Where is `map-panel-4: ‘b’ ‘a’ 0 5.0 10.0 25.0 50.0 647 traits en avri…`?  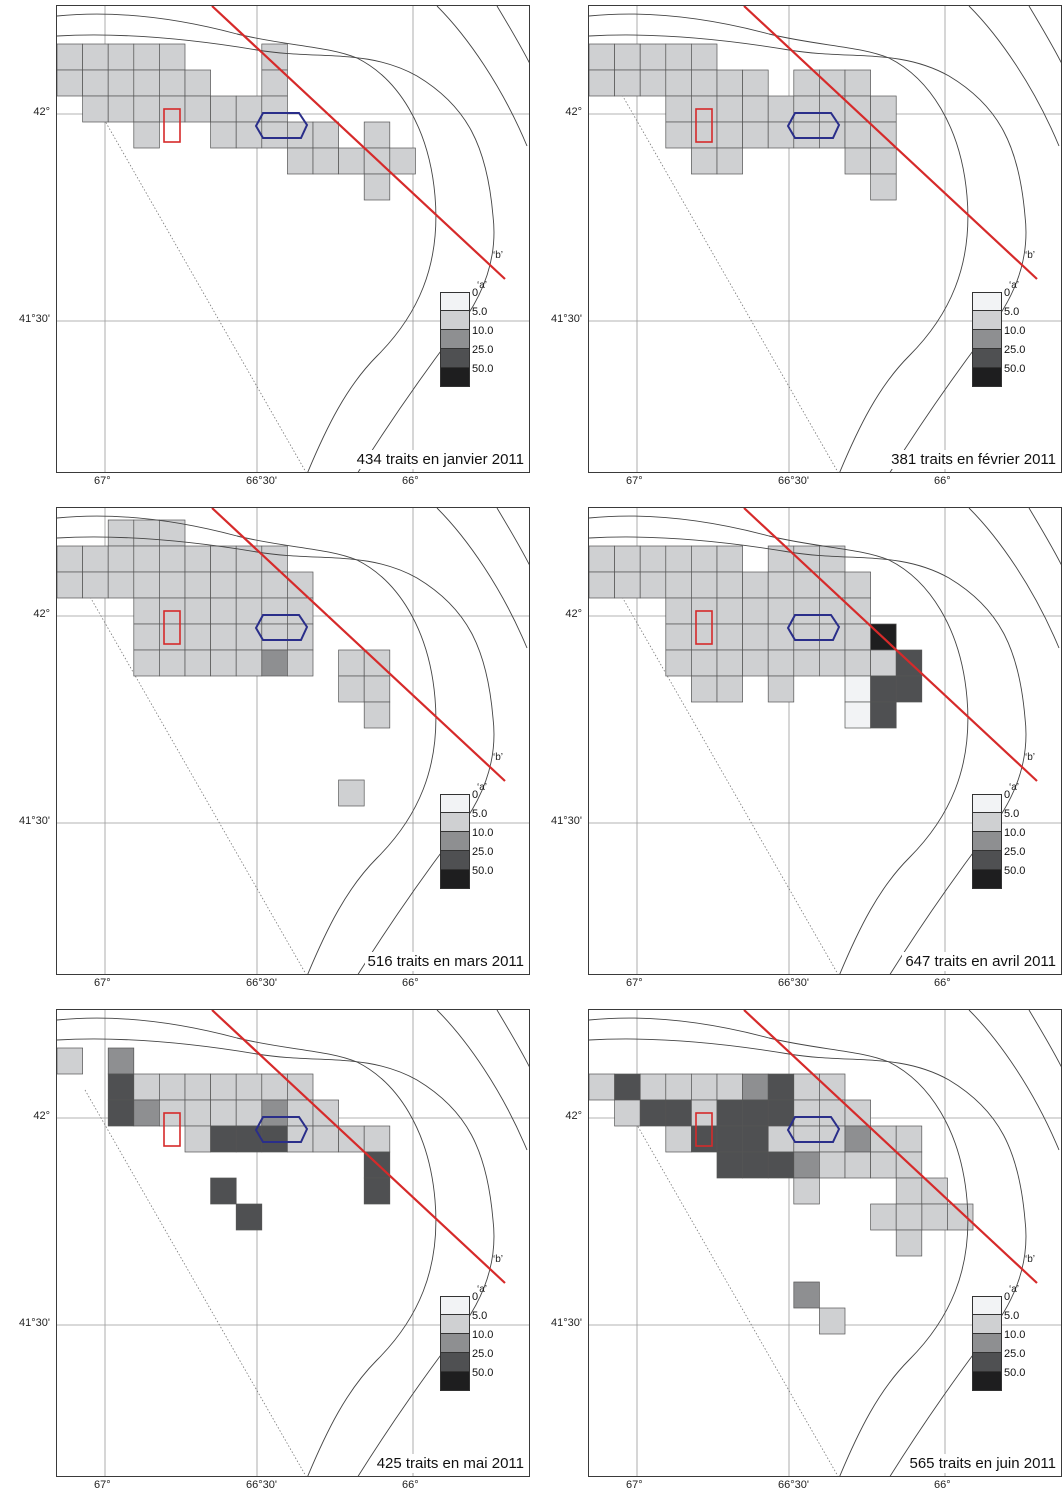
map-panel-4: ‘b’ ‘a’ 0 5.0 10.0 25.0 50.0 647 traits en avri… is located at coordinates (825, 741).